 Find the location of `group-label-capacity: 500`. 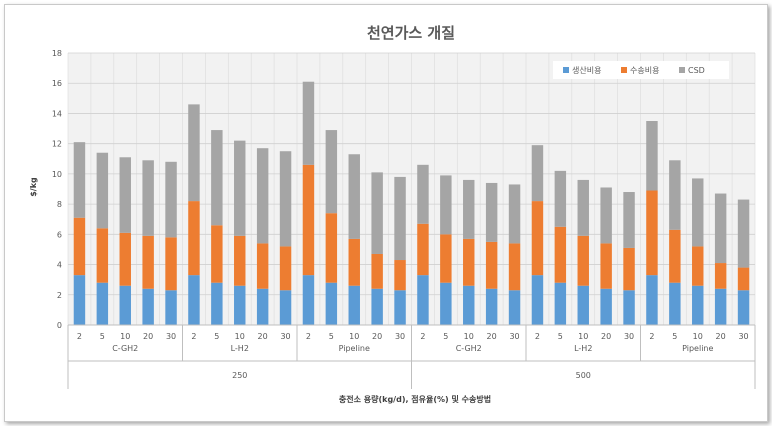

group-label-capacity: 500 is located at coordinates (583, 375).